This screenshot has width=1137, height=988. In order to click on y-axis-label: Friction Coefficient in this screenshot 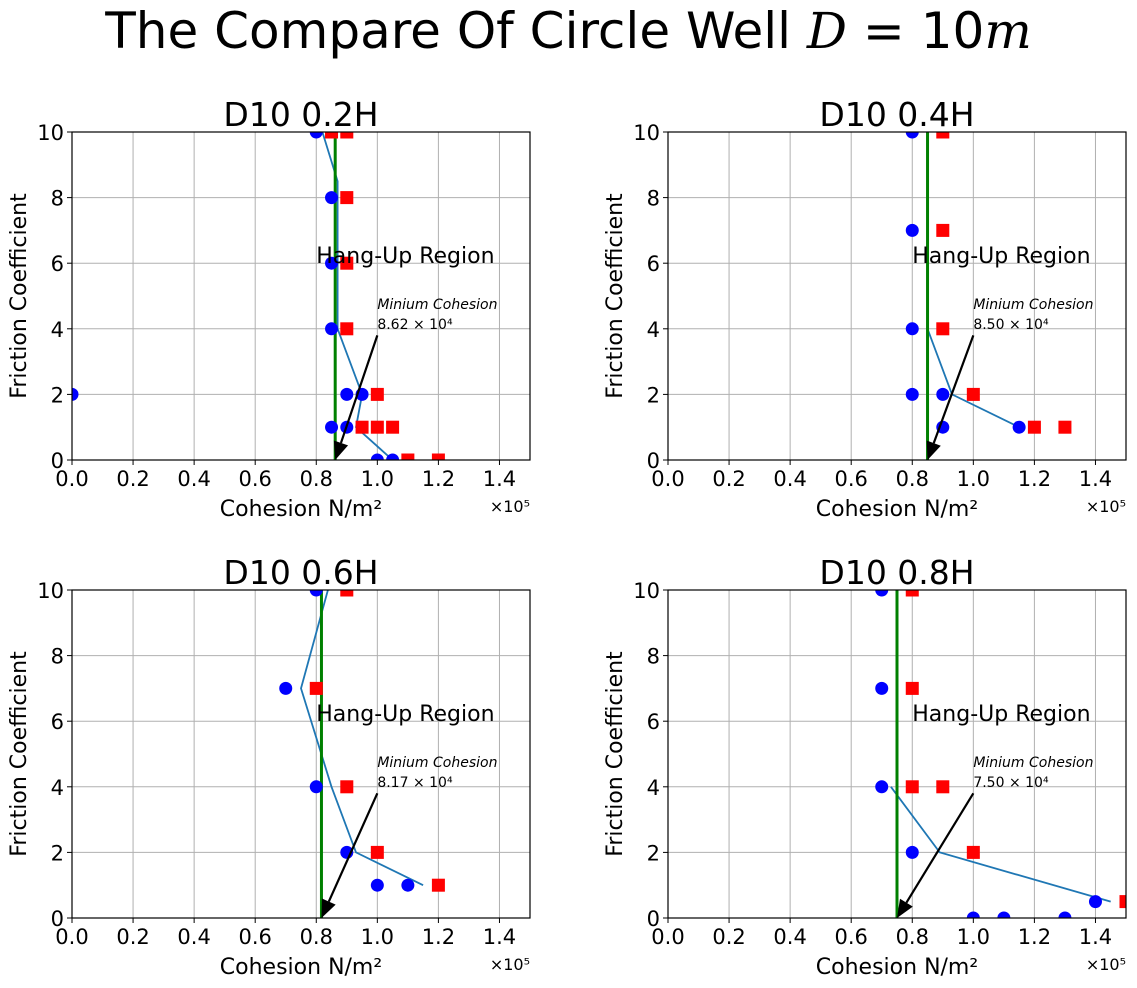, I will do `click(615, 754)`.